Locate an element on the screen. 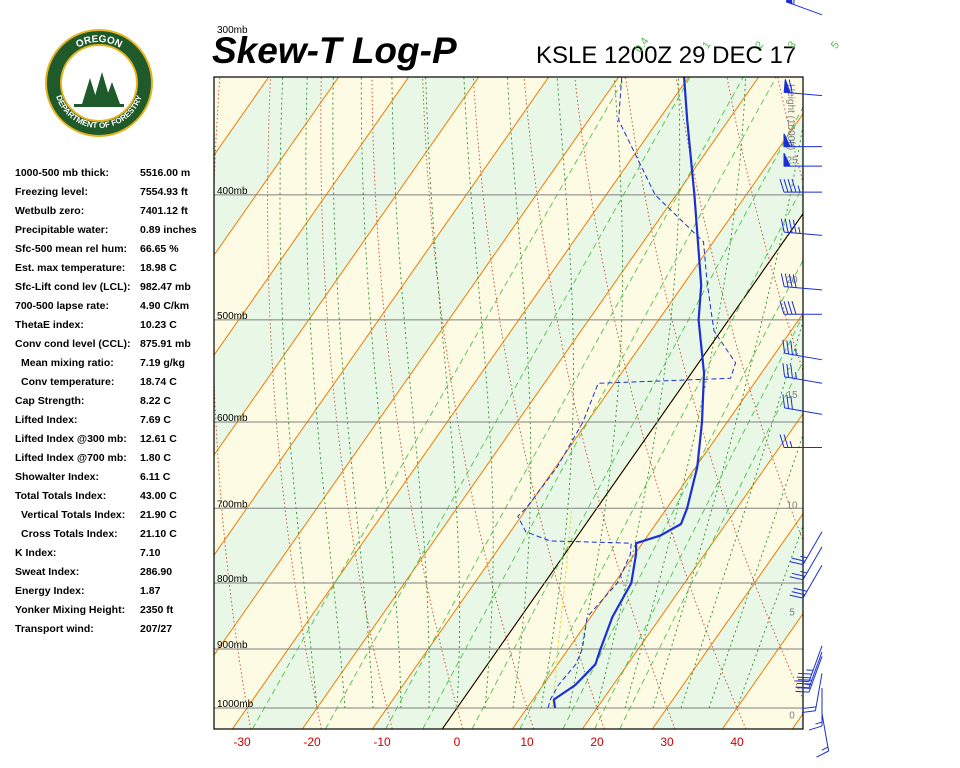  height-label: 25 is located at coordinates (792, 160).